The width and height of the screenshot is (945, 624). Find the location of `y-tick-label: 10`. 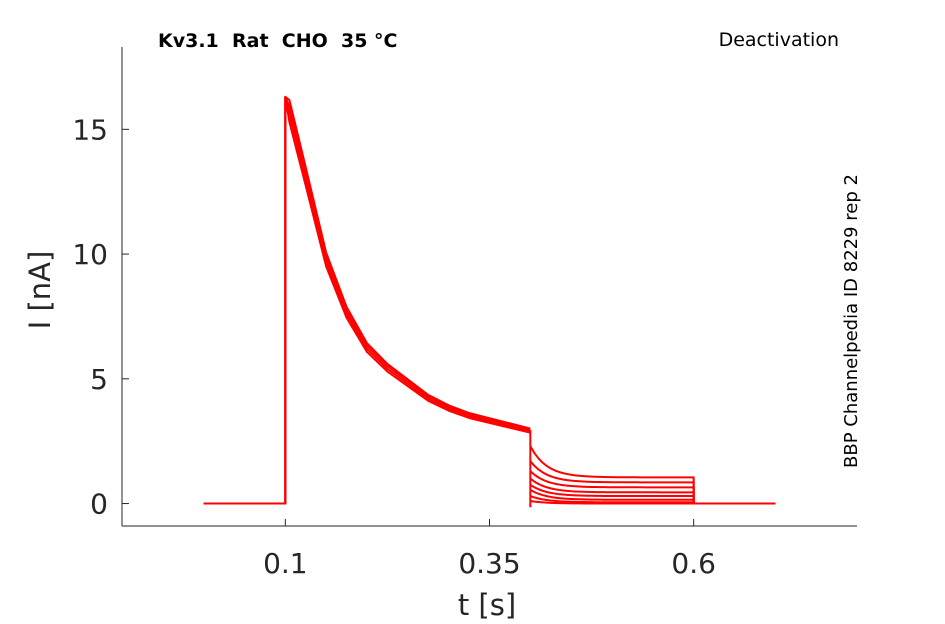

y-tick-label: 10 is located at coordinates (90, 254).